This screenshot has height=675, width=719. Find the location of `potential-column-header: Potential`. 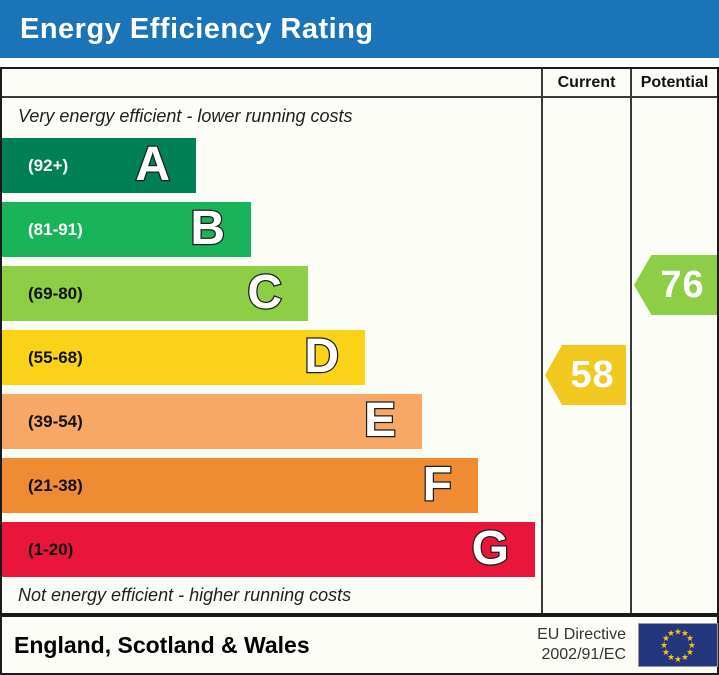

potential-column-header: Potential is located at coordinates (674, 82).